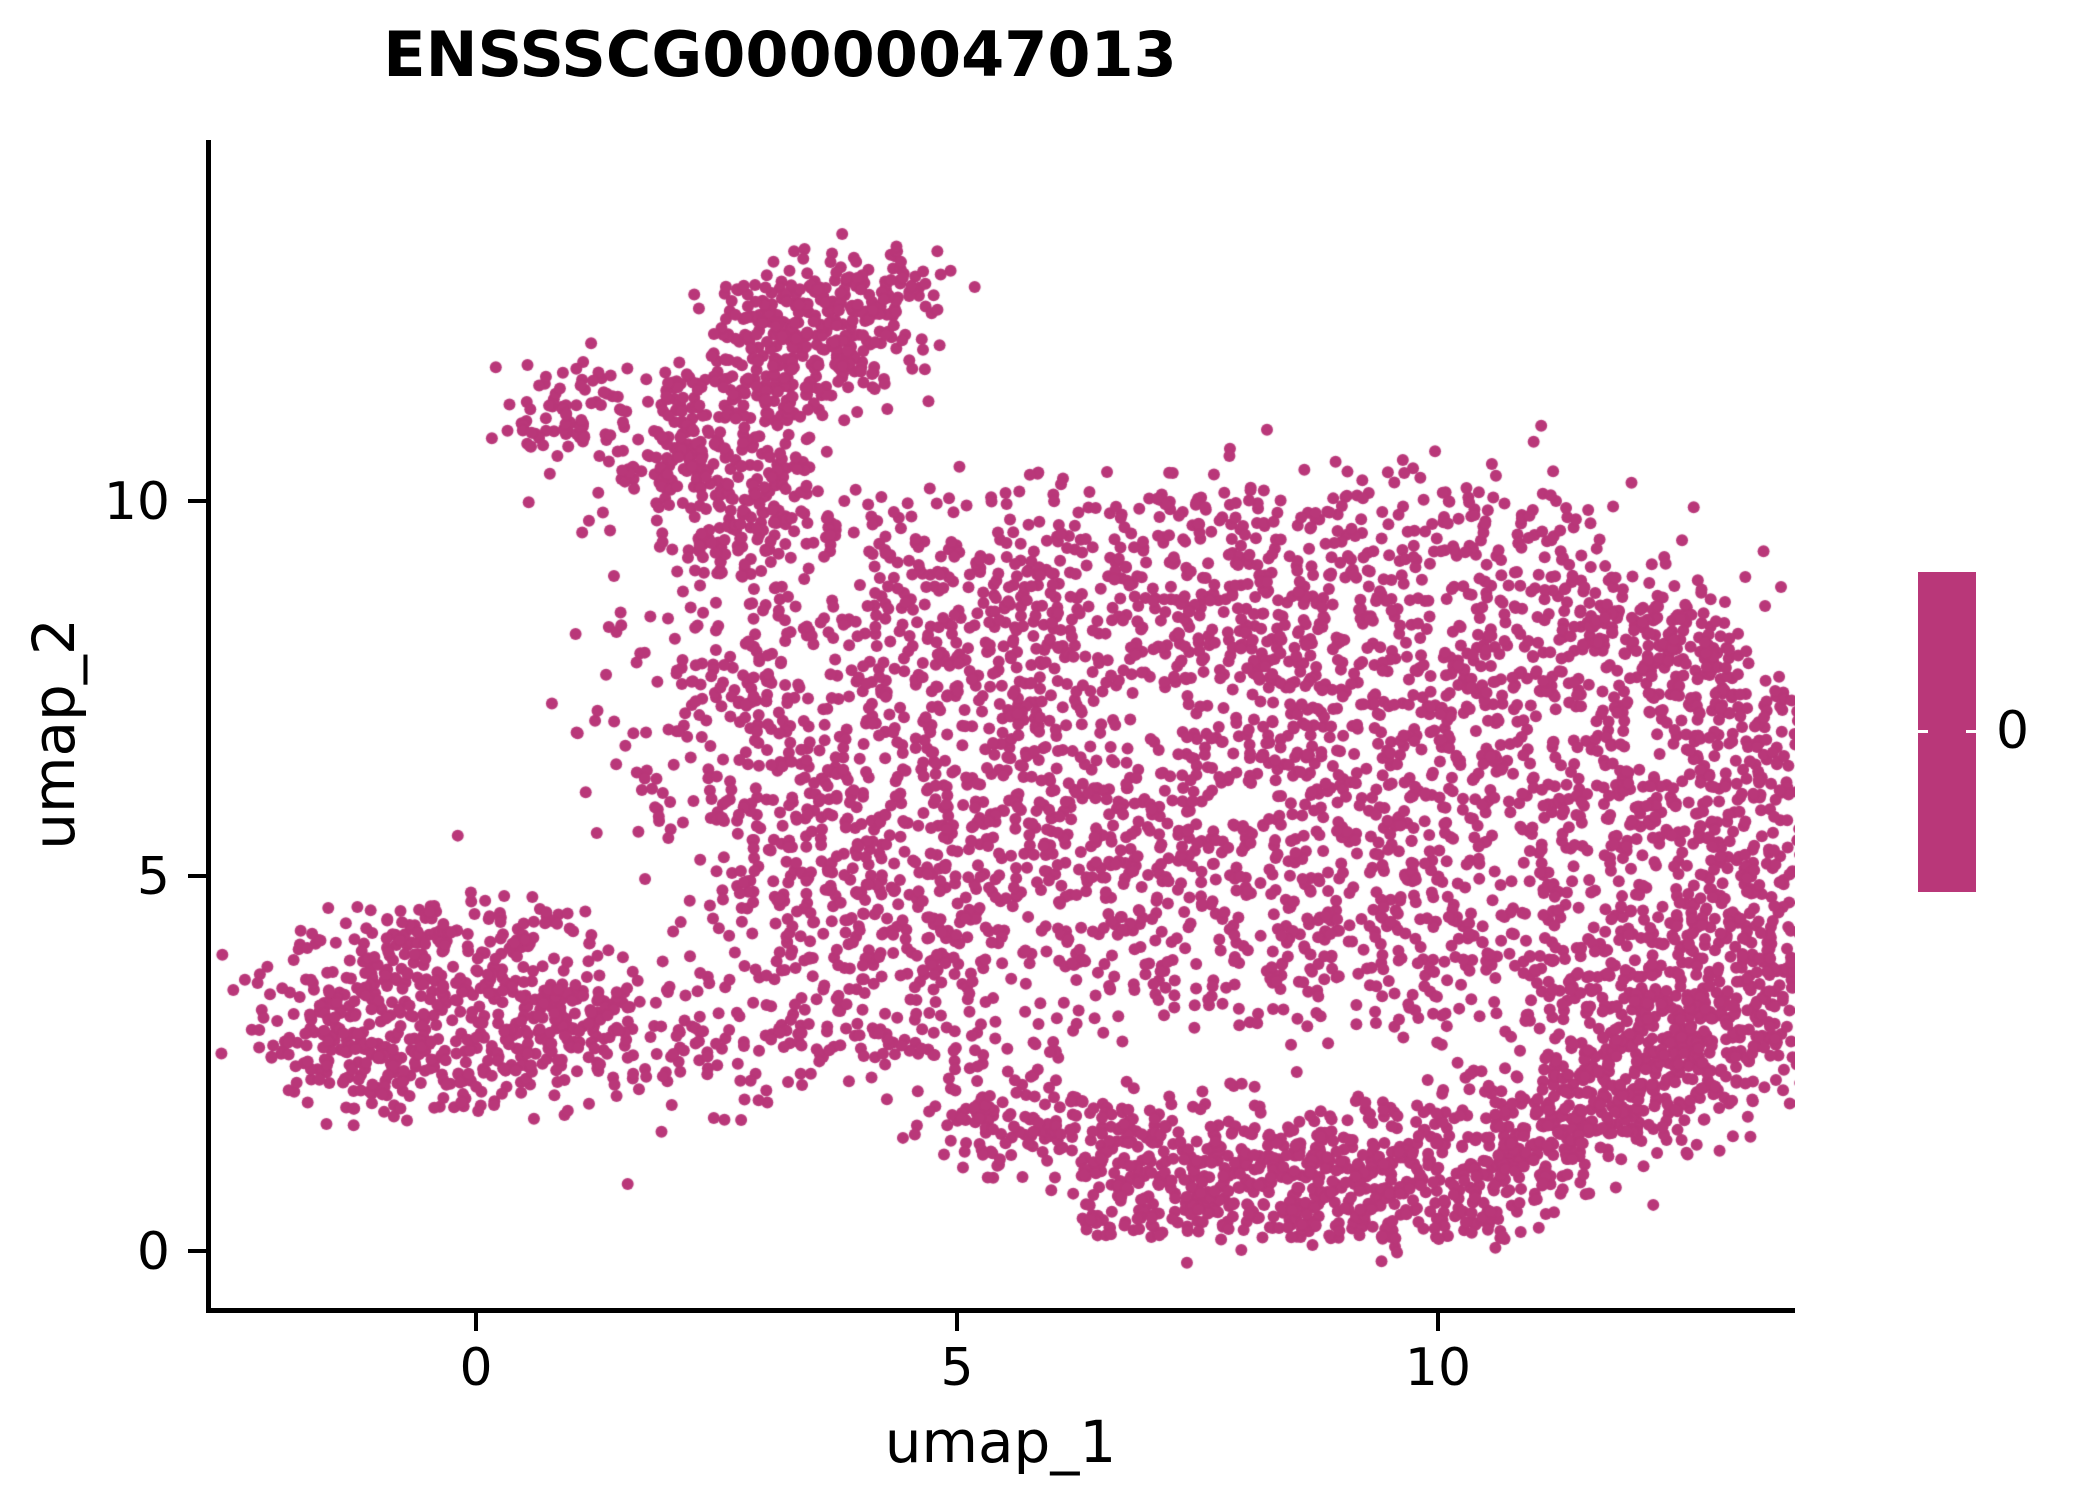 The width and height of the screenshot is (2100, 1500). Describe the element at coordinates (208, 726) in the screenshot. I see `y-axis-spine` at that location.